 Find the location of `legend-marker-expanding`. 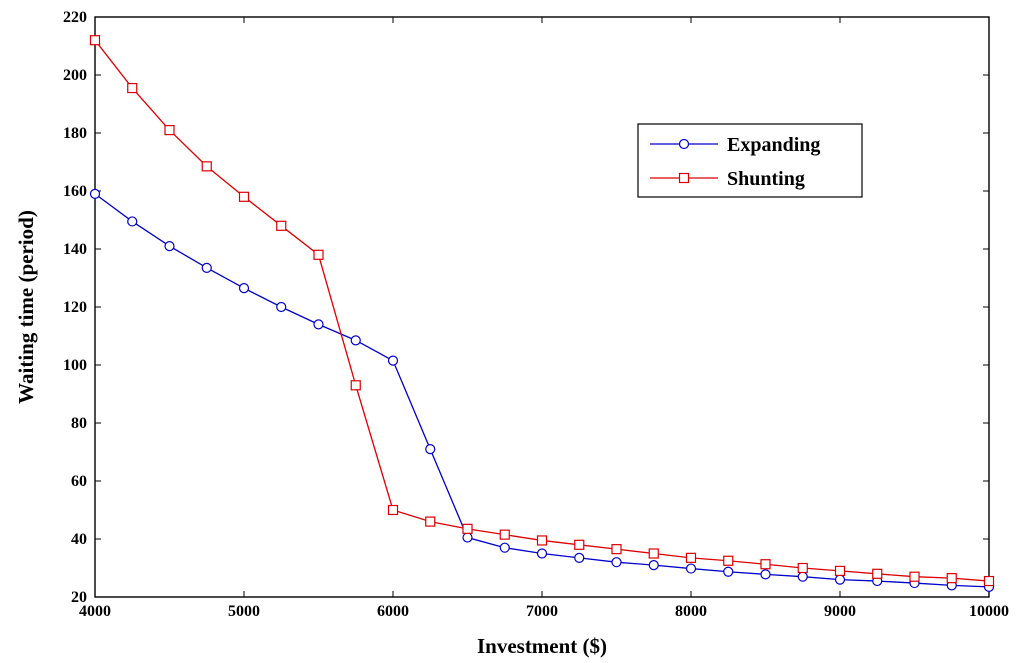

legend-marker-expanding is located at coordinates (684, 144).